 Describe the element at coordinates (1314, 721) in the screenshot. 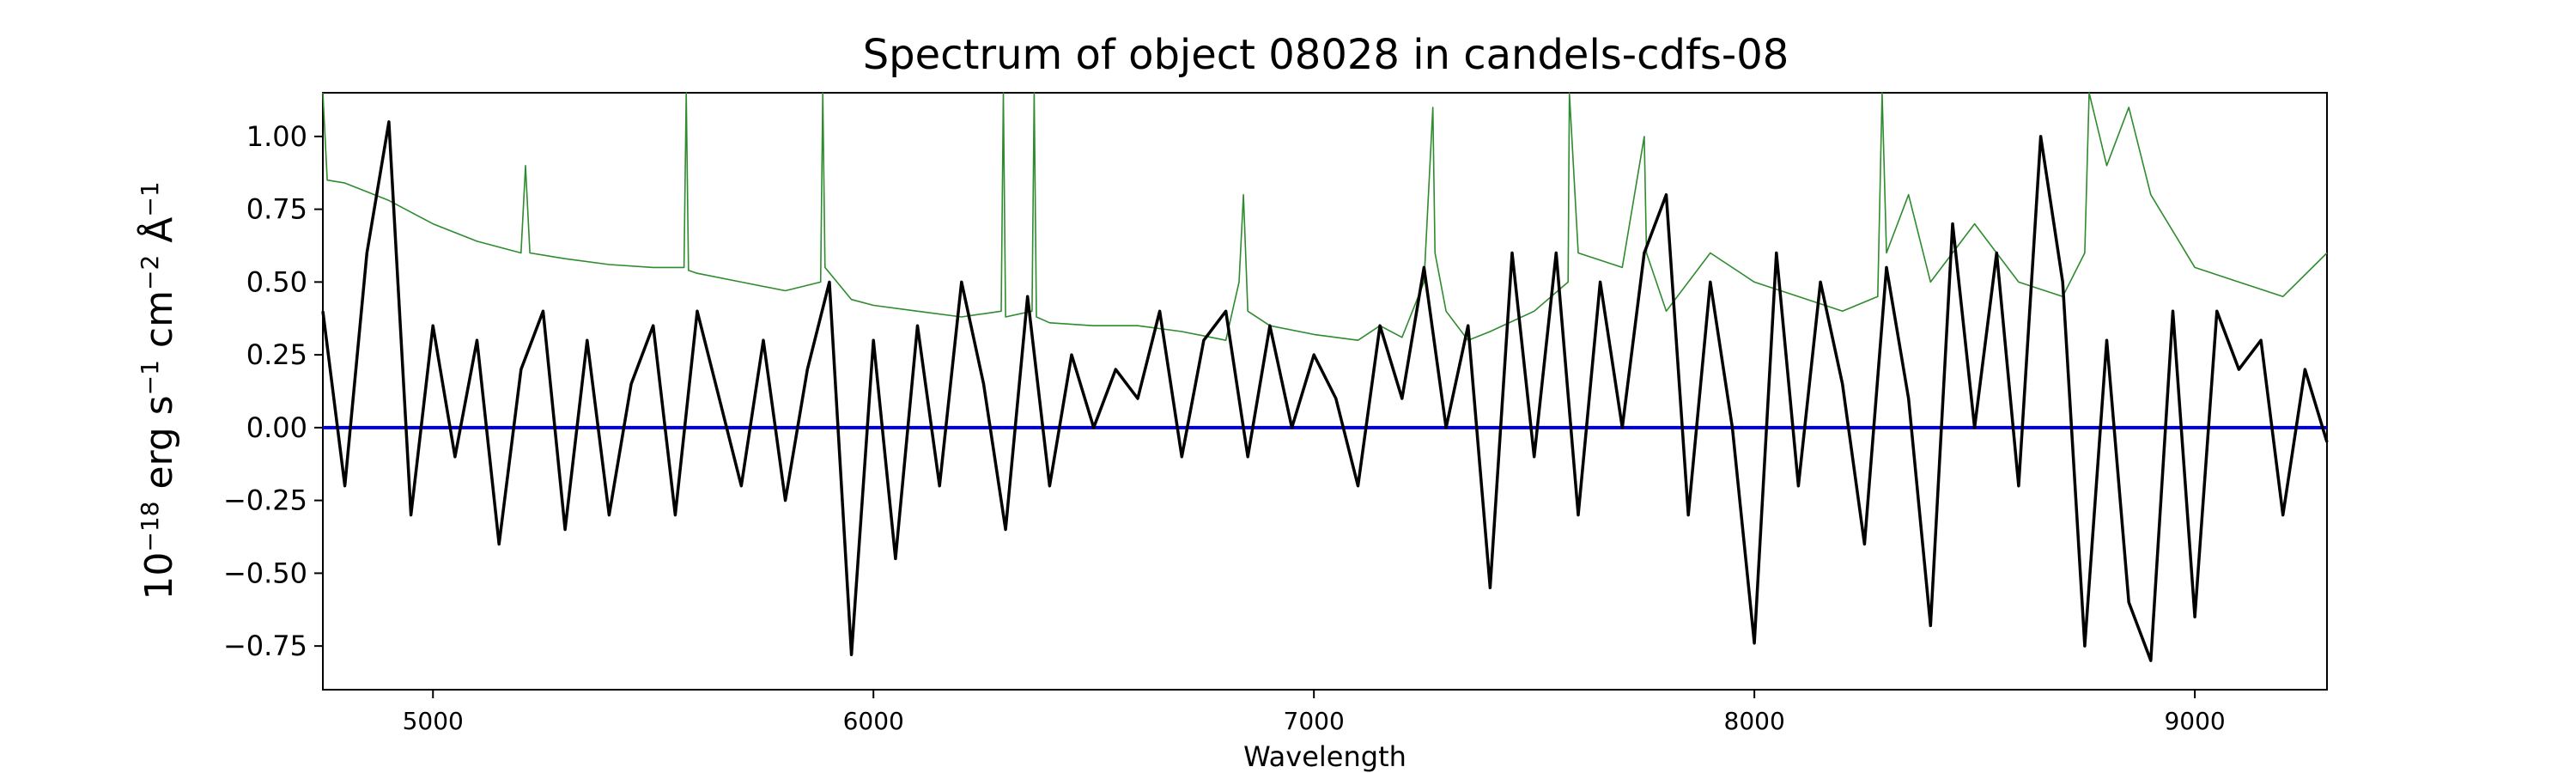

I see `x-tick-label: 7000` at that location.